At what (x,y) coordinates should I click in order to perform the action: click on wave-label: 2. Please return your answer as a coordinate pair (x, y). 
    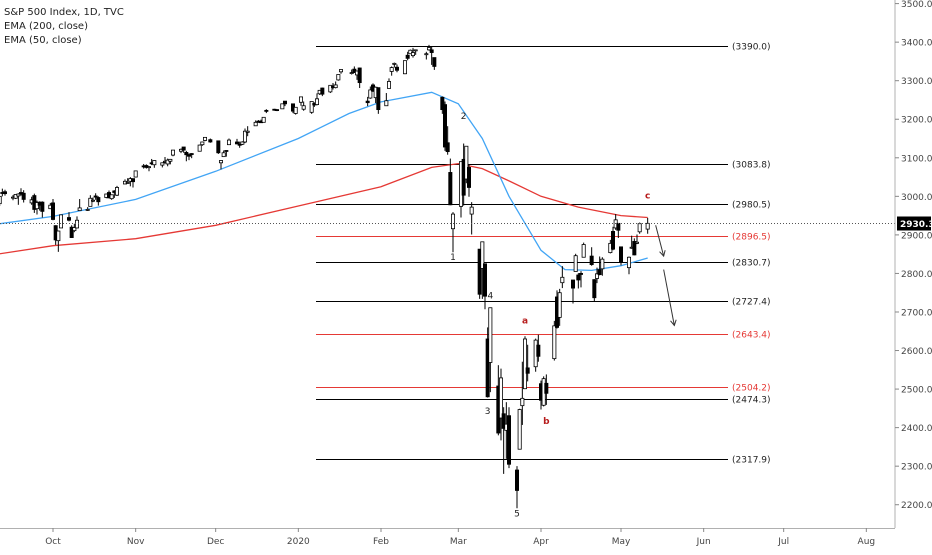
    Looking at the image, I should click on (464, 117).